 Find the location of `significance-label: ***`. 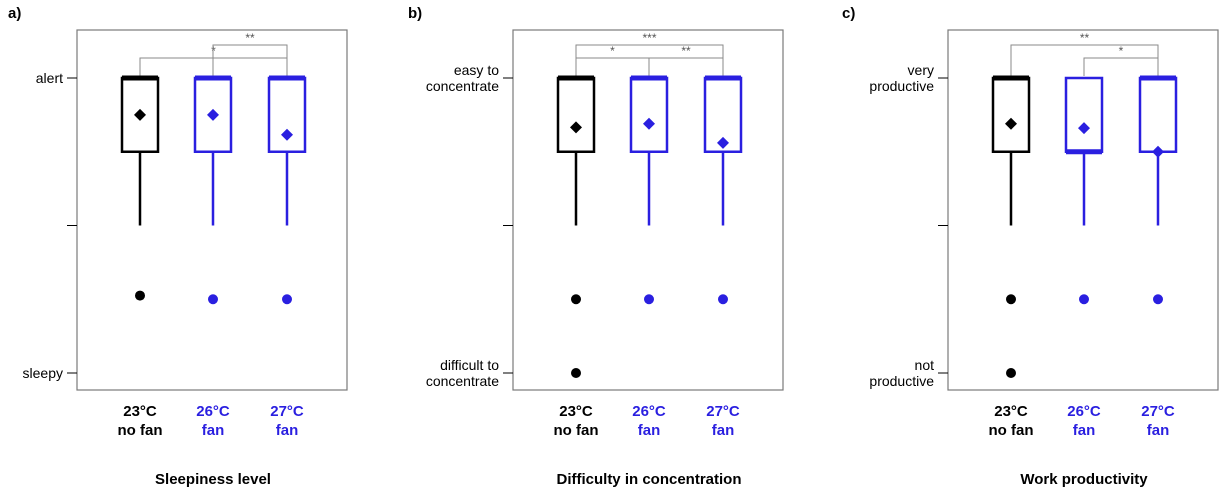

significance-label: *** is located at coordinates (649, 38).